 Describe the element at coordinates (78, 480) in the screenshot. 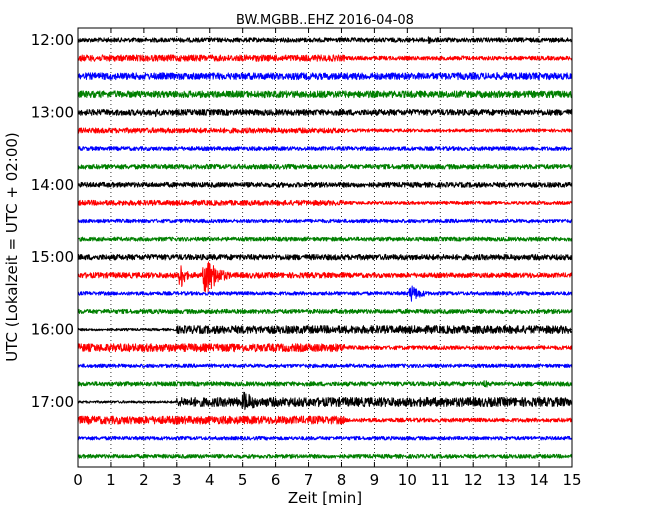

I see `x-tick-label: 0` at that location.